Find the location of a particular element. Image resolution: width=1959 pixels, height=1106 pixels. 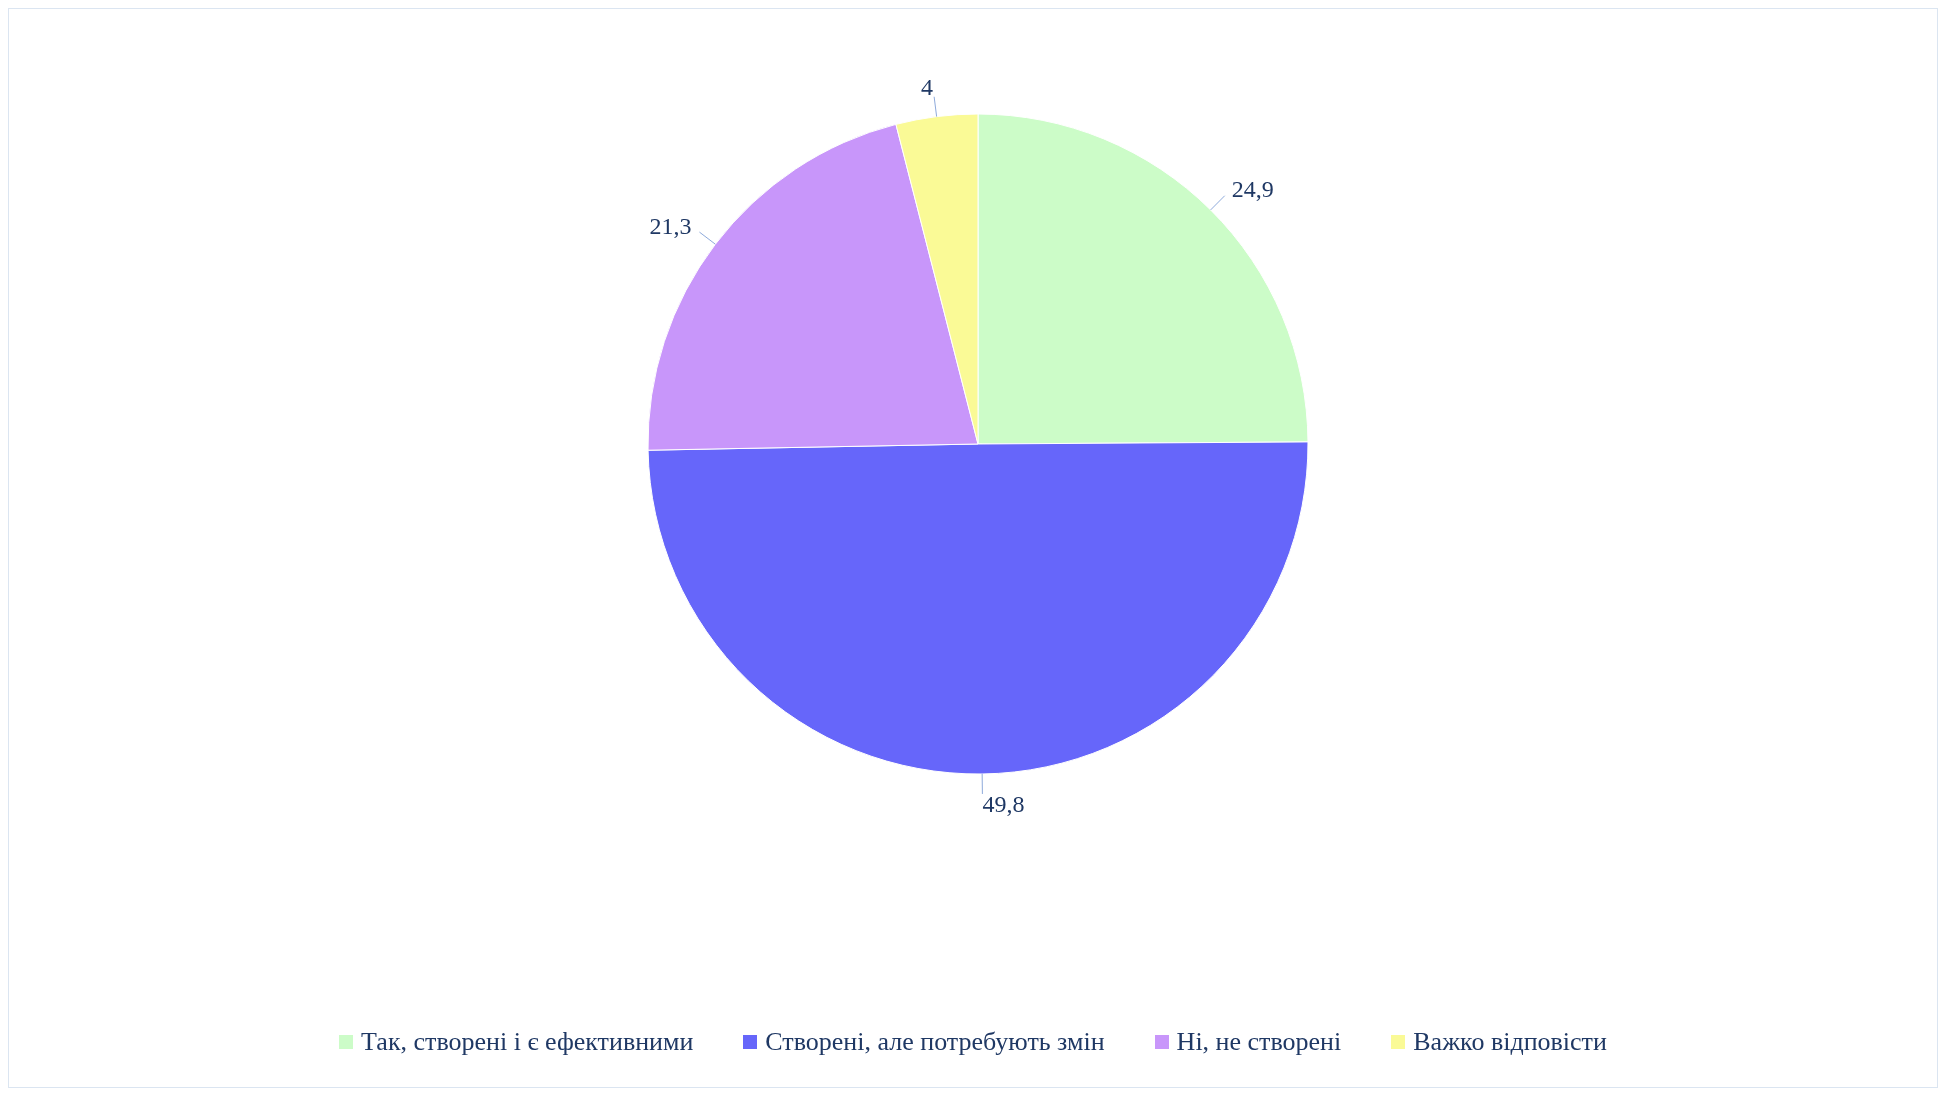

legend-label: Важко відповісти is located at coordinates (1510, 1042).